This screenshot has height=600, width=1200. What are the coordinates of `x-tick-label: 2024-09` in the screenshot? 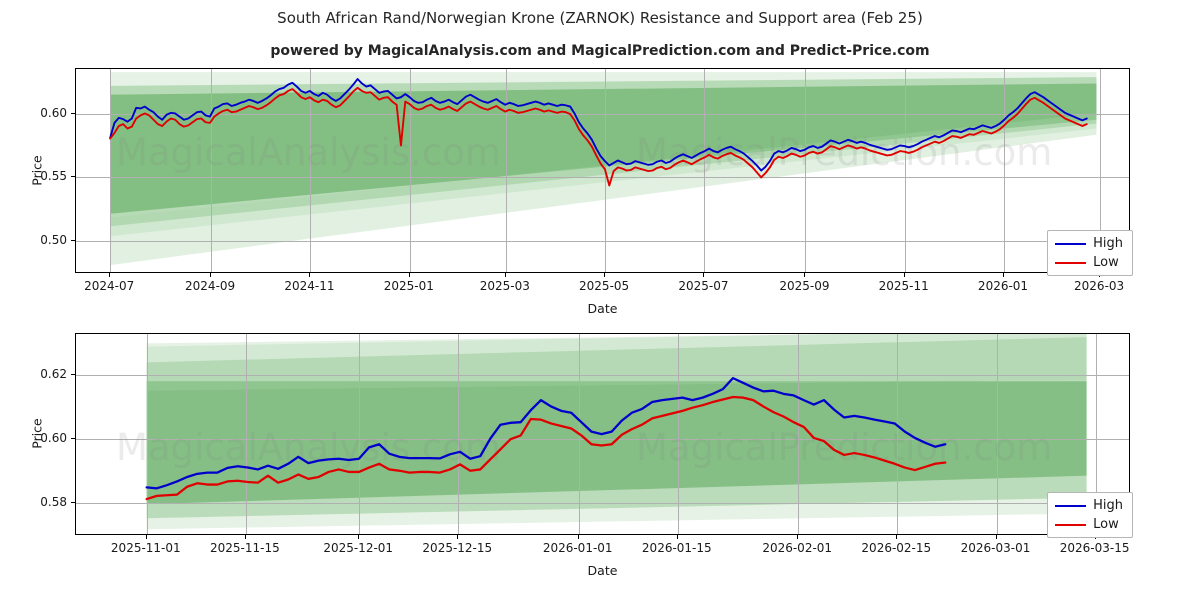 It's located at (210, 286).